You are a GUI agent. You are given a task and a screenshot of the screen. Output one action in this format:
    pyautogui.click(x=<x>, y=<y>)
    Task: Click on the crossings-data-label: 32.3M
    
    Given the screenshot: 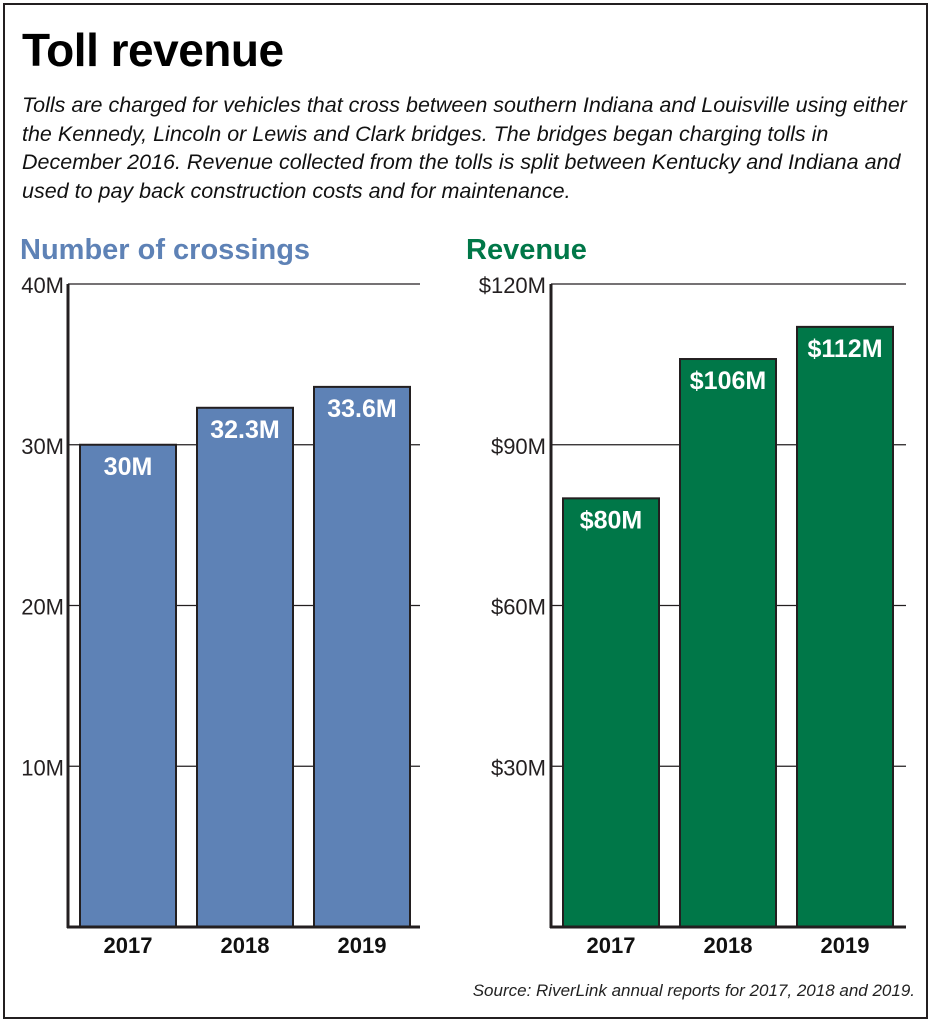 What is the action you would take?
    pyautogui.click(x=244, y=430)
    